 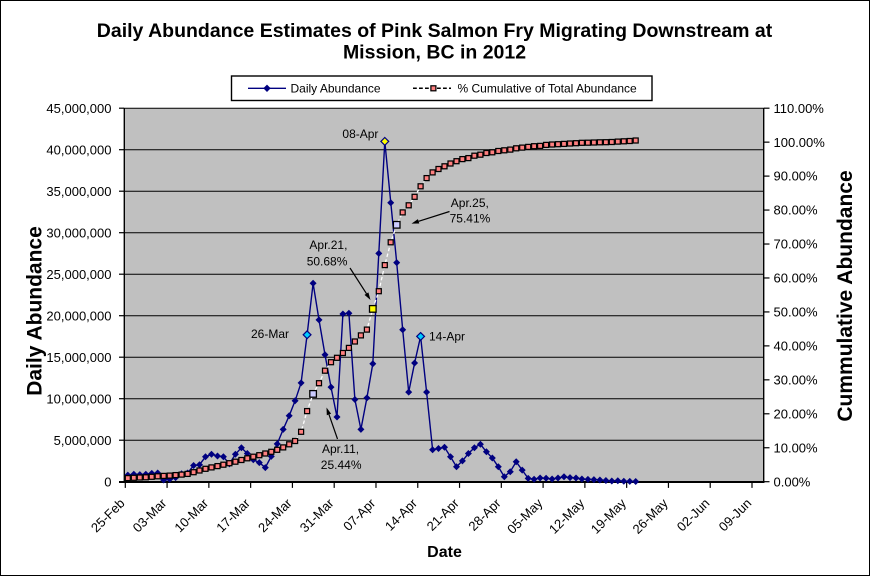 What do you see at coordinates (78, 191) in the screenshot?
I see `svg-text: 35,000,000` at bounding box center [78, 191].